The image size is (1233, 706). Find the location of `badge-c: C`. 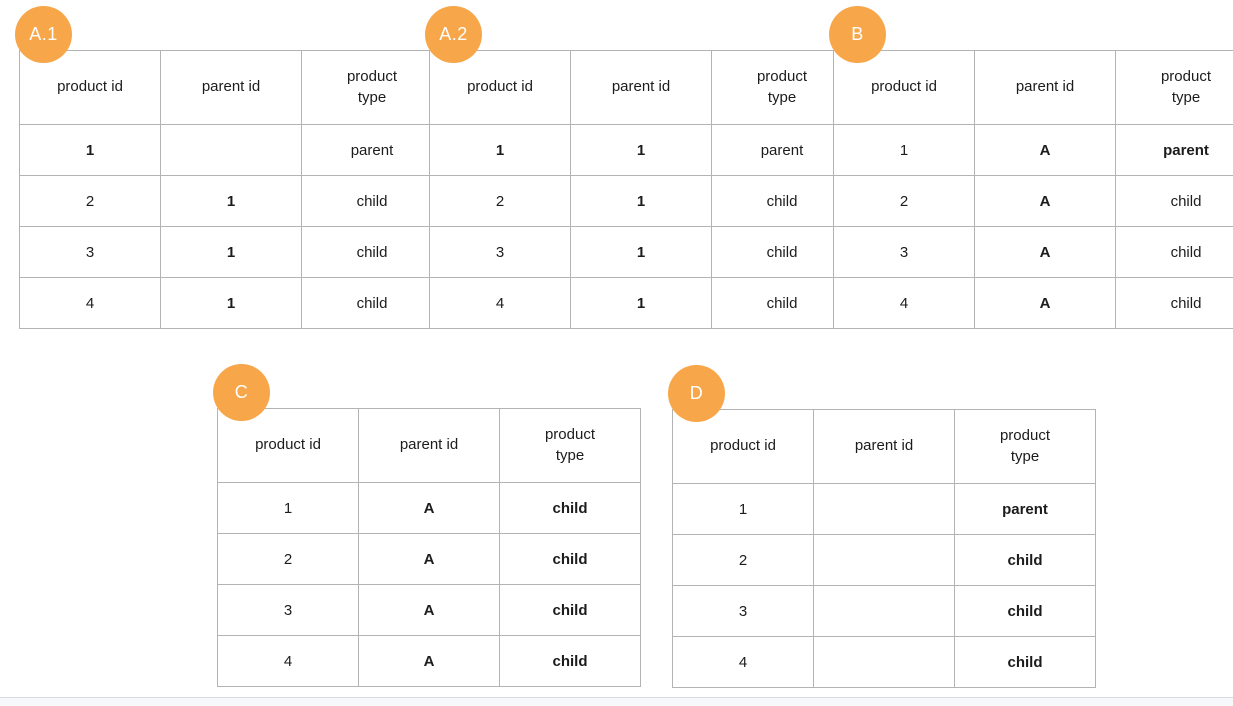

badge-c: C is located at coordinates (241, 392).